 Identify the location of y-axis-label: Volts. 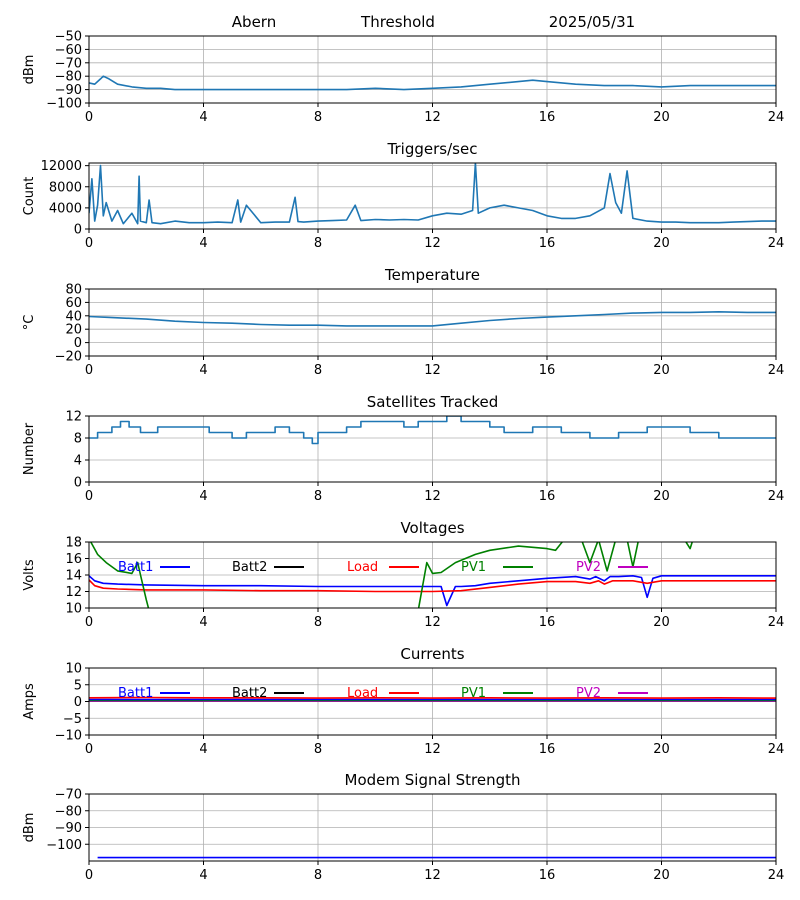
(29, 575).